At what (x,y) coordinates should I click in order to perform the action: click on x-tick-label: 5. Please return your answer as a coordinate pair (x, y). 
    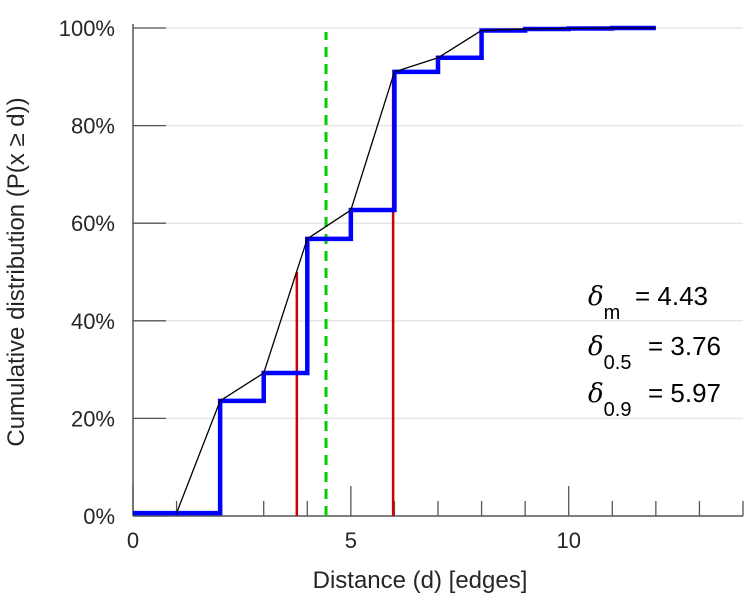
    Looking at the image, I should click on (351, 540).